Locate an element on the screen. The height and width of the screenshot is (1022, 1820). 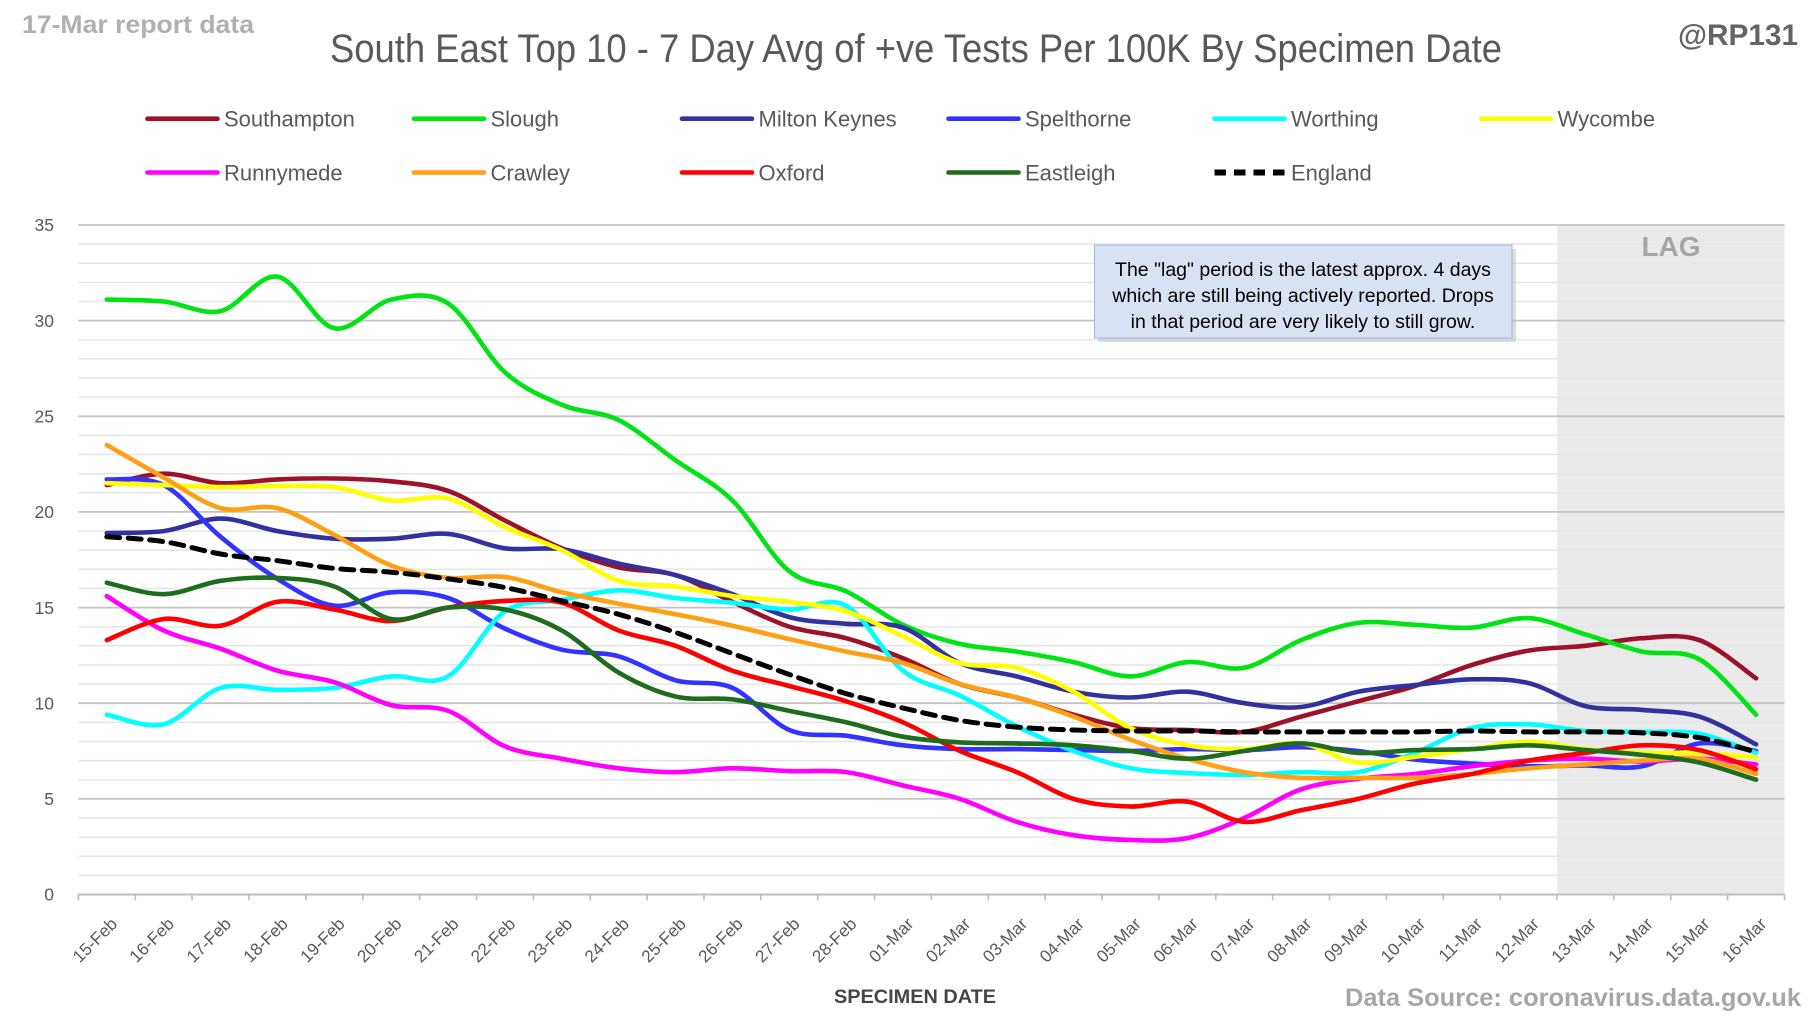
svg-text: 20 is located at coordinates (45, 512).